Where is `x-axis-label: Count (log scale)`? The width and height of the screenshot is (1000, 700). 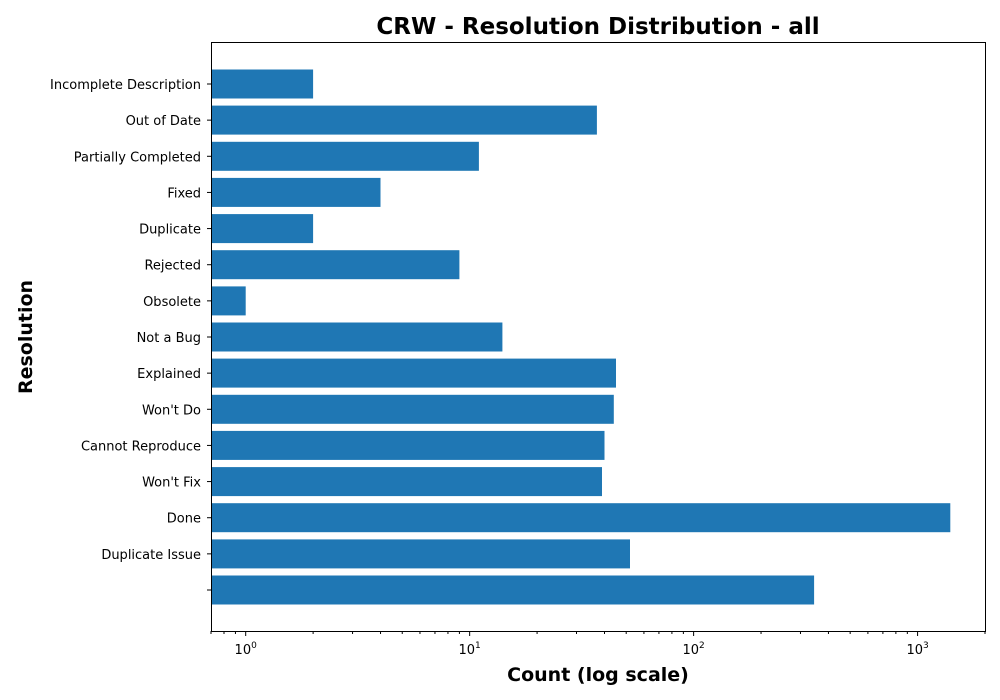 x-axis-label: Count (log scale) is located at coordinates (598, 675).